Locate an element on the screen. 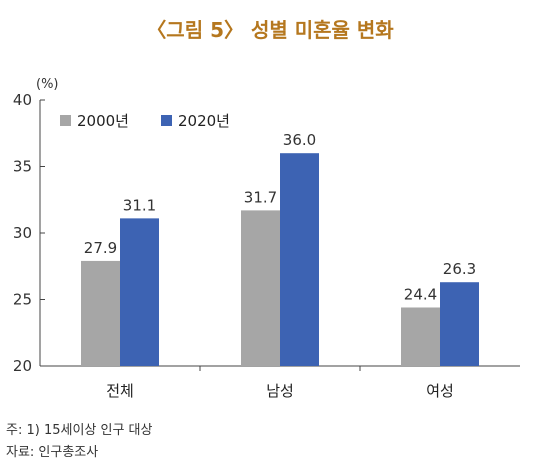  x-tick-label: 여성 is located at coordinates (440, 391).